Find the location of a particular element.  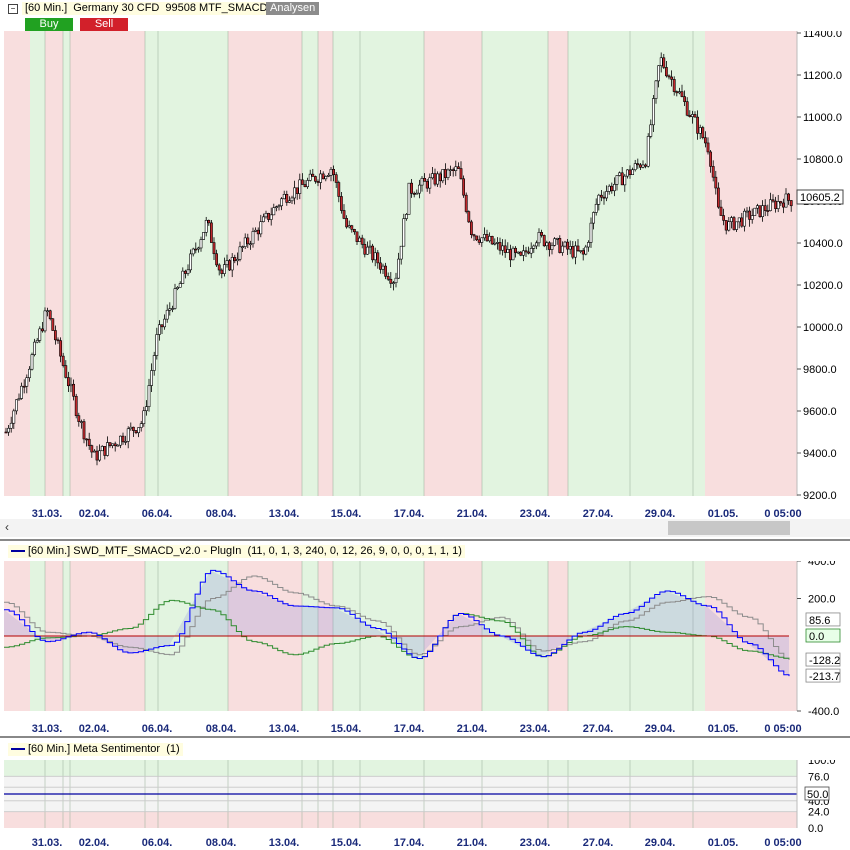

time-tick-label: 27.04. is located at coordinates (598, 843).